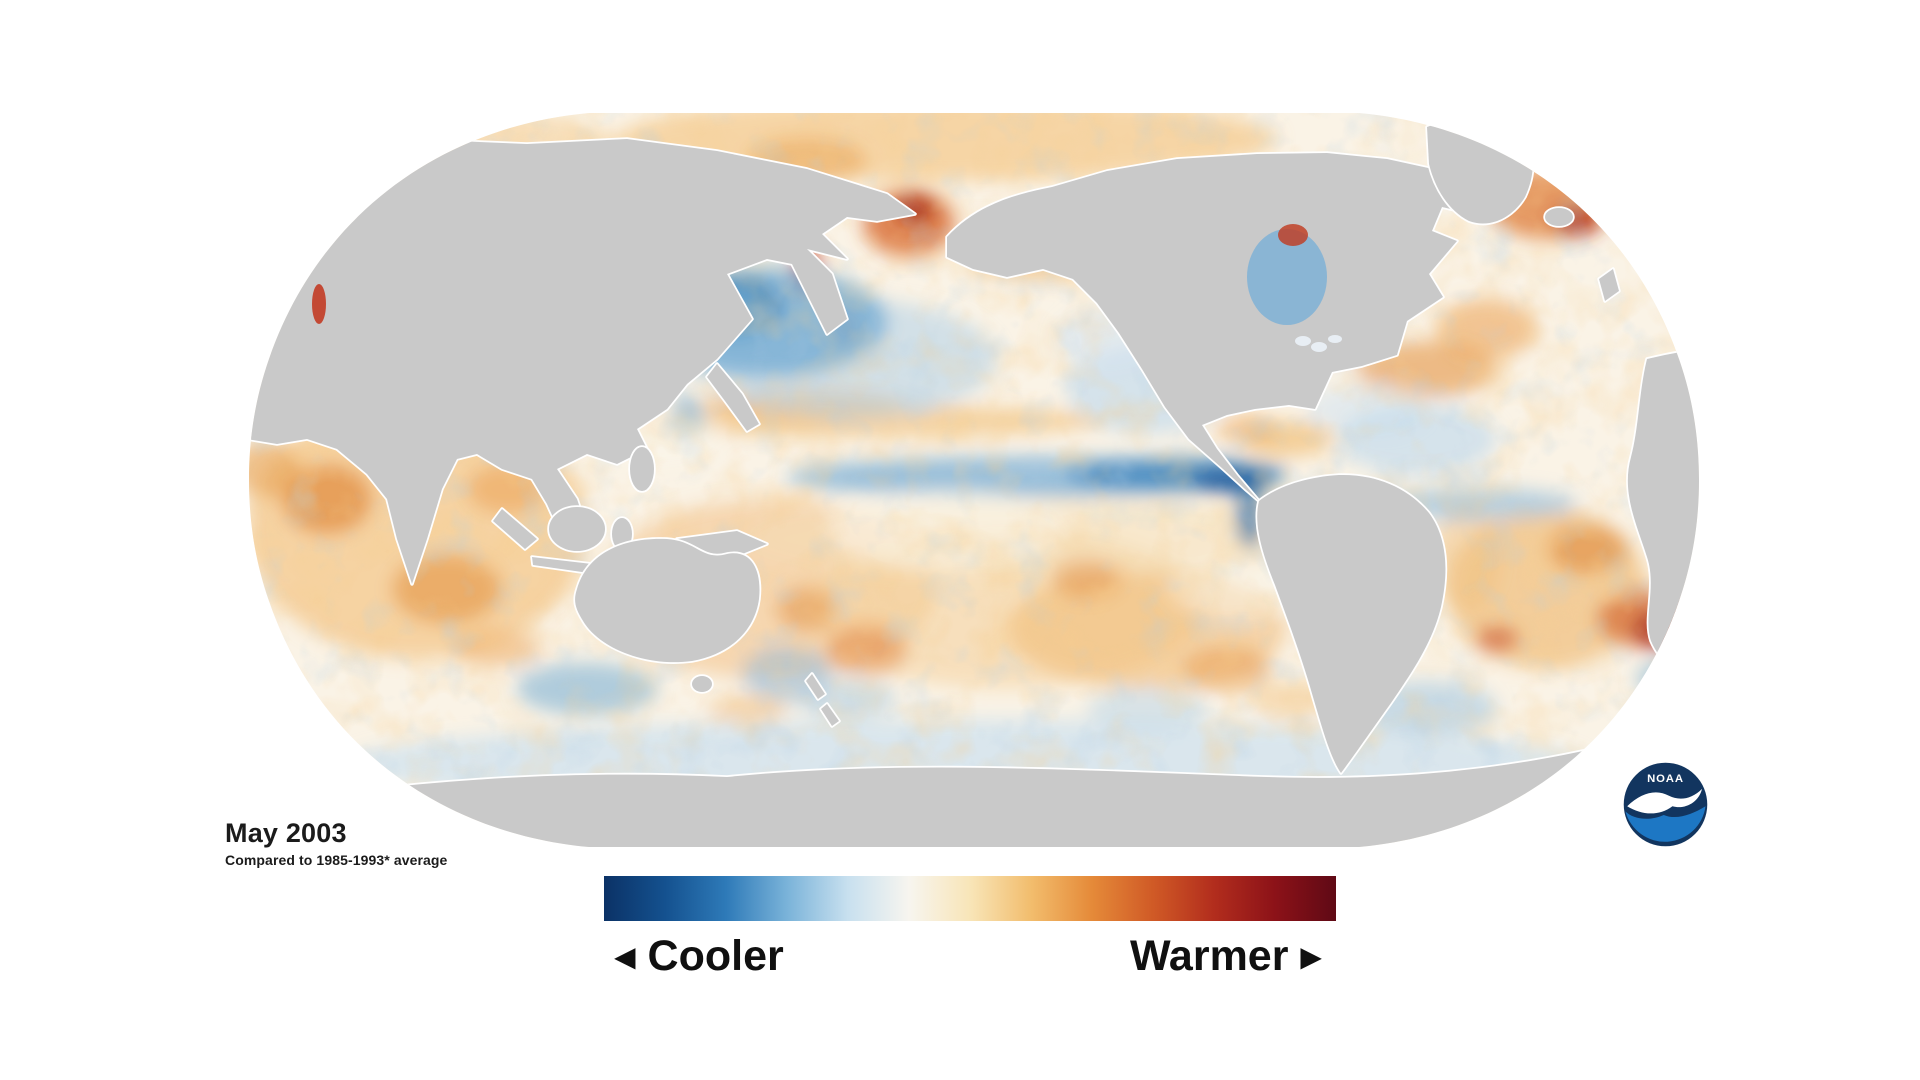 The height and width of the screenshot is (1080, 1920). I want to click on noaa-logo-gull, so click(1665, 801).